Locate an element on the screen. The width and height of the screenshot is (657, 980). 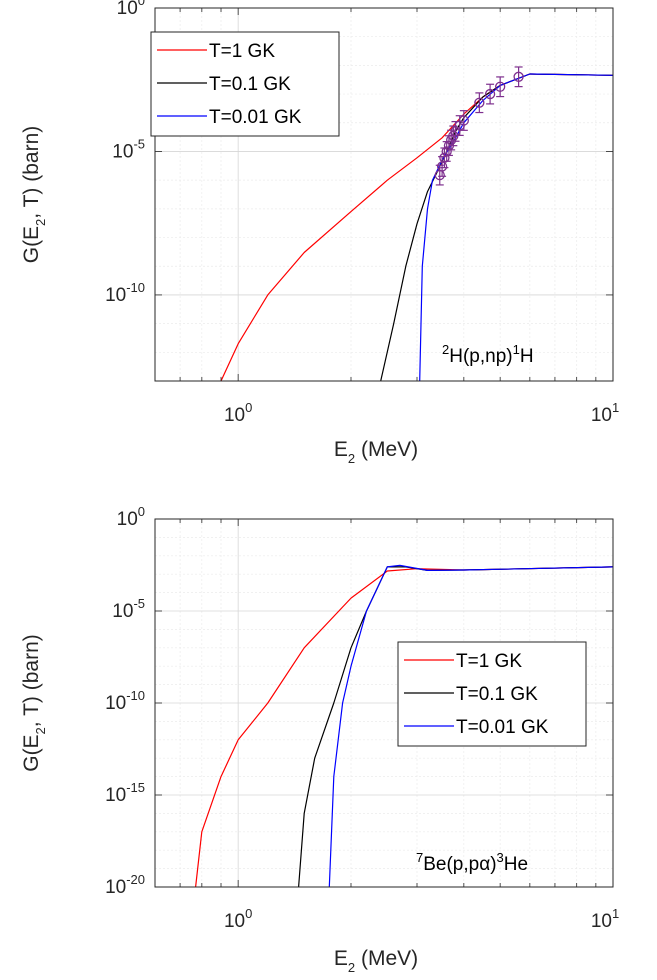
experimental-data is located at coordinates (479, 126).